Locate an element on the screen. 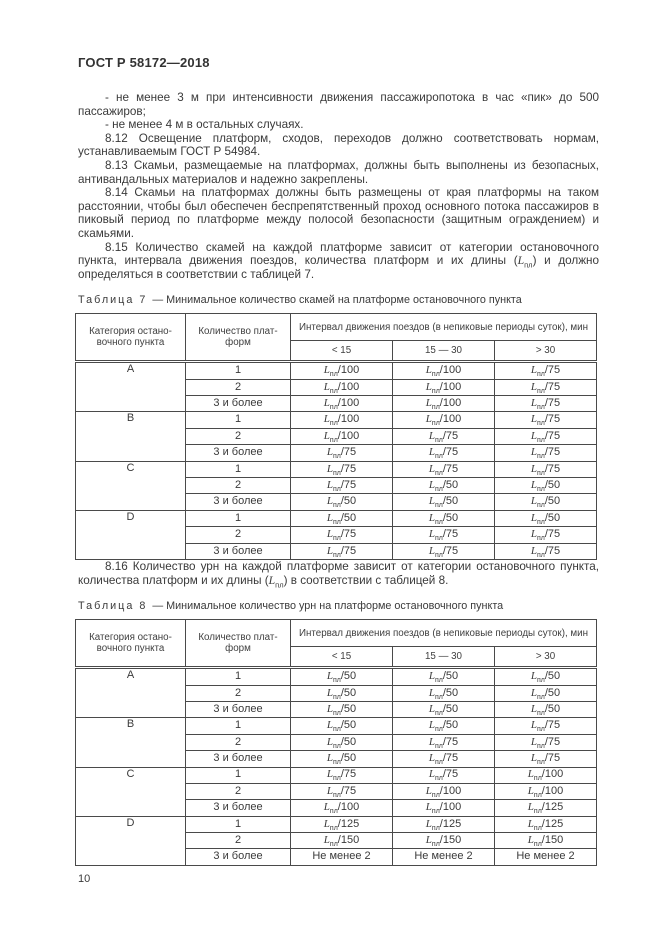 This screenshot has height=935, width=661. table-row: B 1 Lпл/100 Lпл/100 Lпл/75 is located at coordinates (336, 436).